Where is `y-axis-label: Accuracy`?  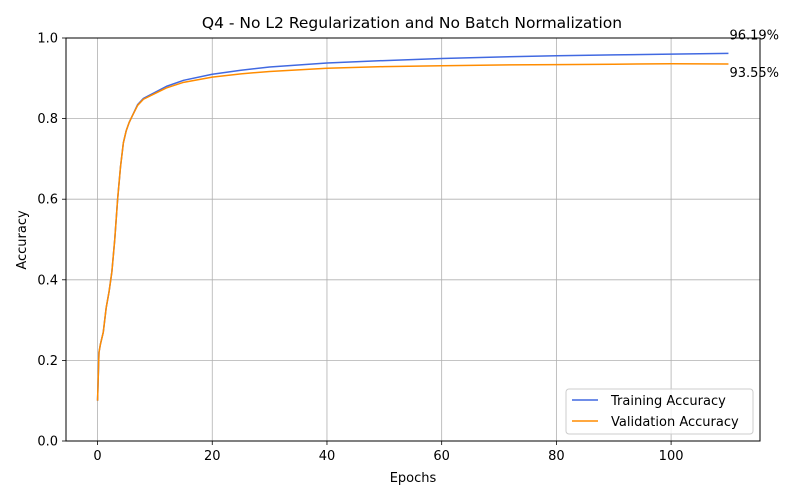
y-axis-label: Accuracy is located at coordinates (22, 240).